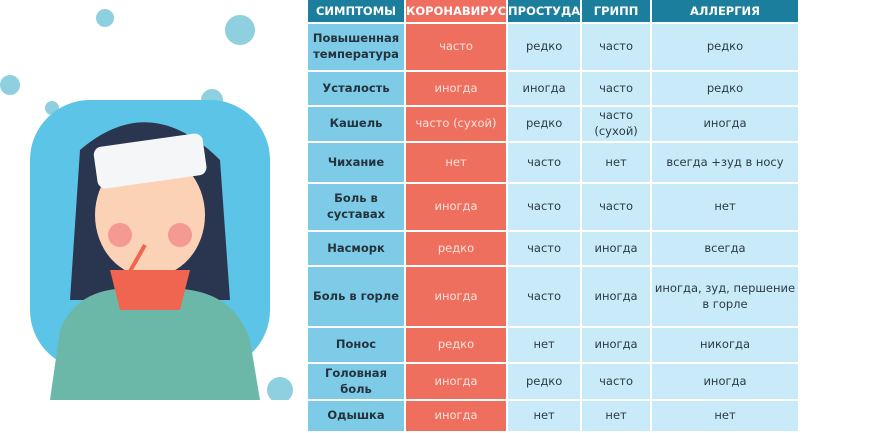 This screenshot has height=433, width=870. What do you see at coordinates (456, 11) in the screenshot?
I see `header-coronavirus: КОРОНАВИРУС` at bounding box center [456, 11].